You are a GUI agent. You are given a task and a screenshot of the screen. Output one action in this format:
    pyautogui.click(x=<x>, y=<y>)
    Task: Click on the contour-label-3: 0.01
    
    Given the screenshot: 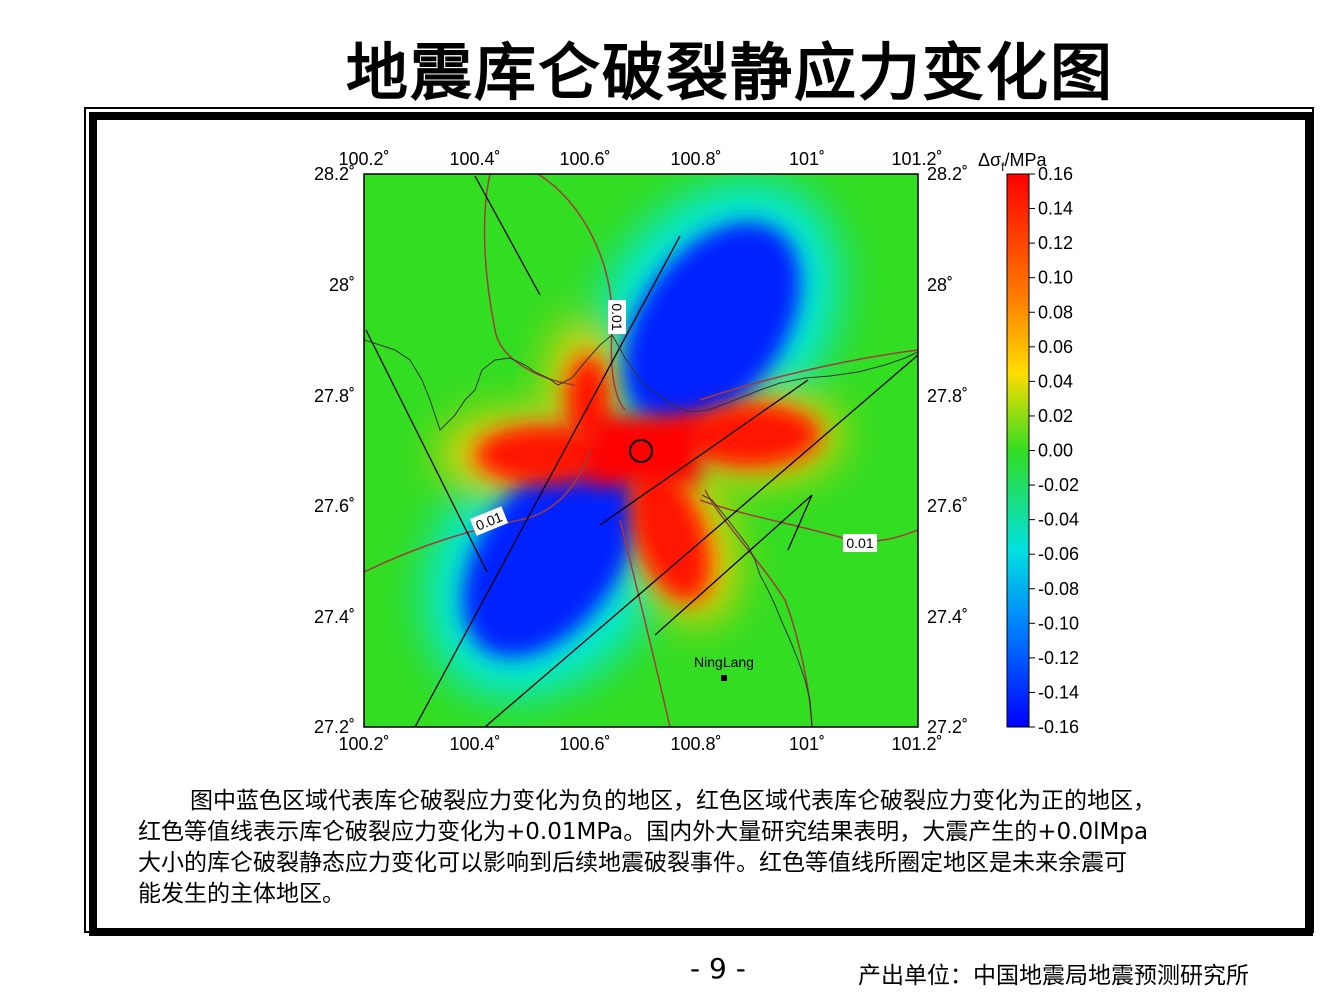 What is the action you would take?
    pyautogui.click(x=860, y=543)
    